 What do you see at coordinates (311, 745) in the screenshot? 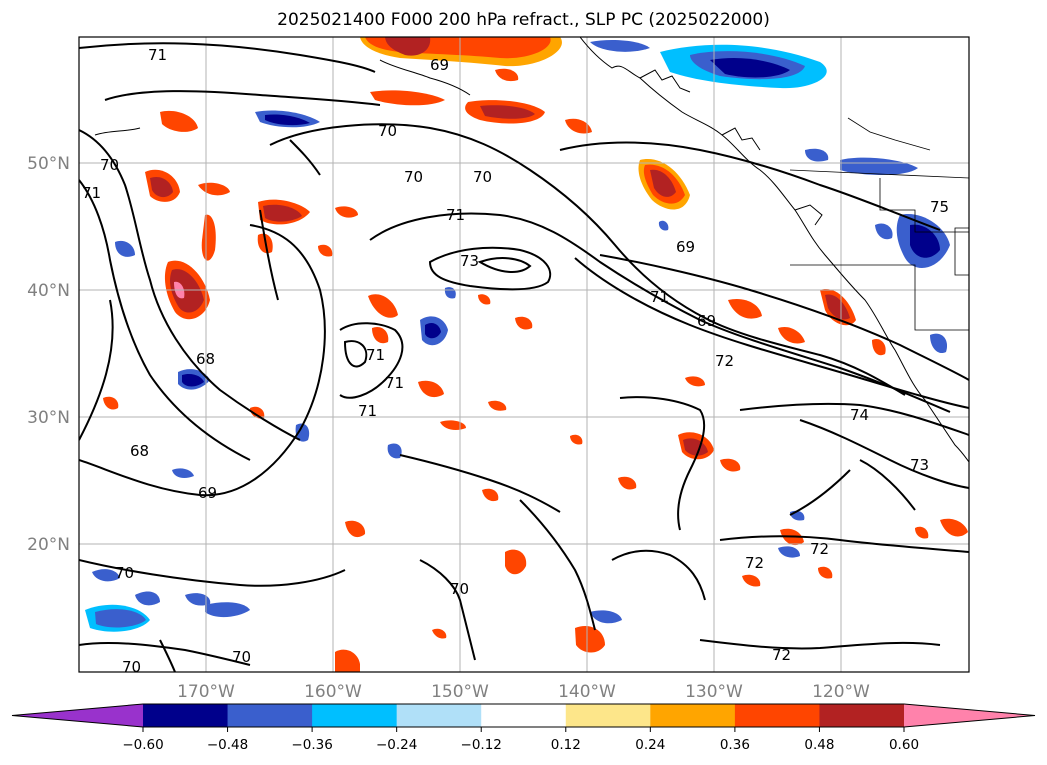
I see `colorbar-tick-label: −0.36` at bounding box center [311, 745].